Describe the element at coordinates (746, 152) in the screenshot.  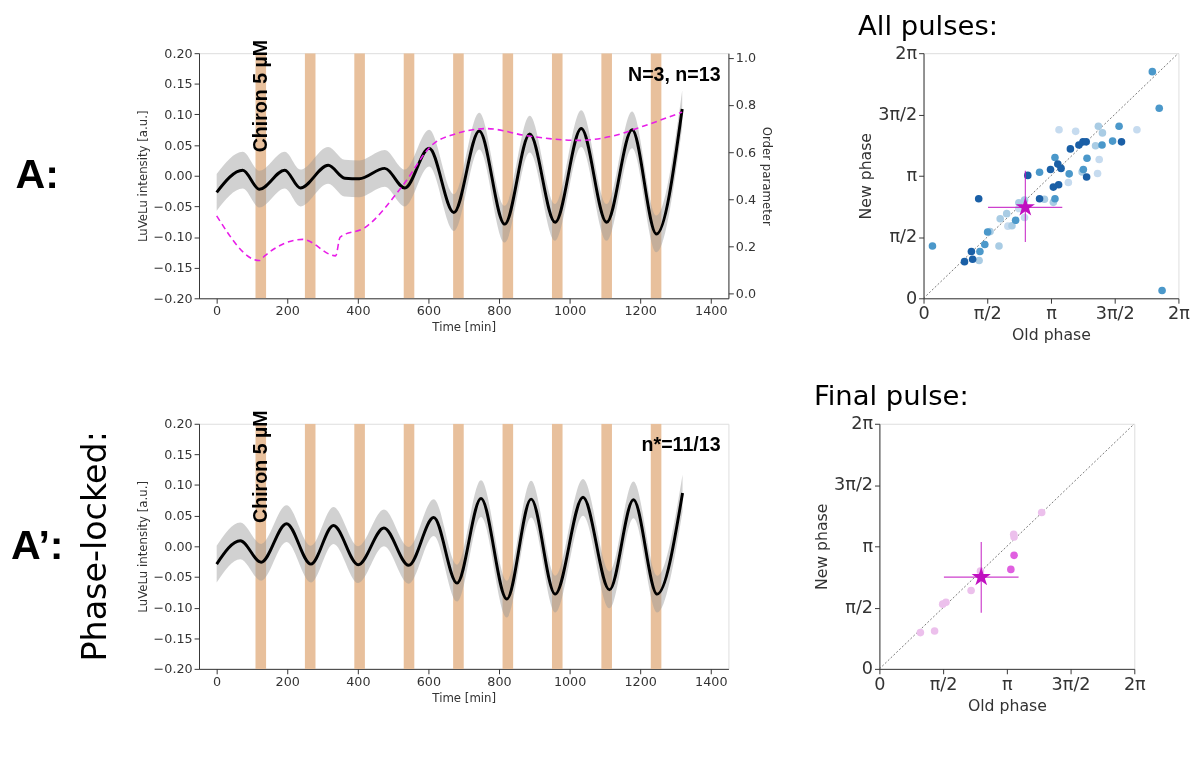
I see `y2-tick-label: 0.6` at that location.